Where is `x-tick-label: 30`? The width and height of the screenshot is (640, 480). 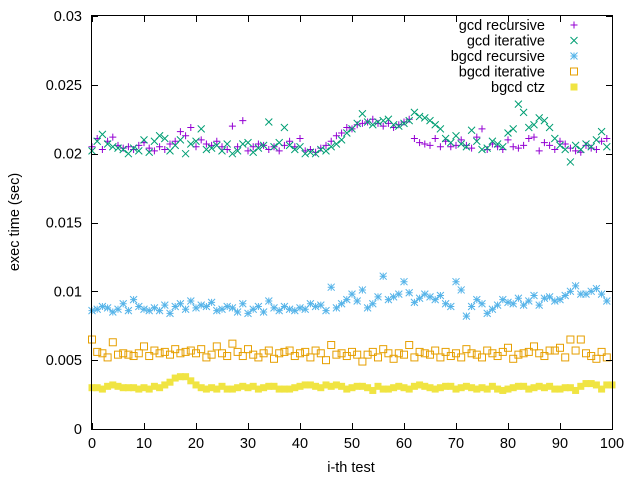 x-tick-label: 30 is located at coordinates (248, 444).